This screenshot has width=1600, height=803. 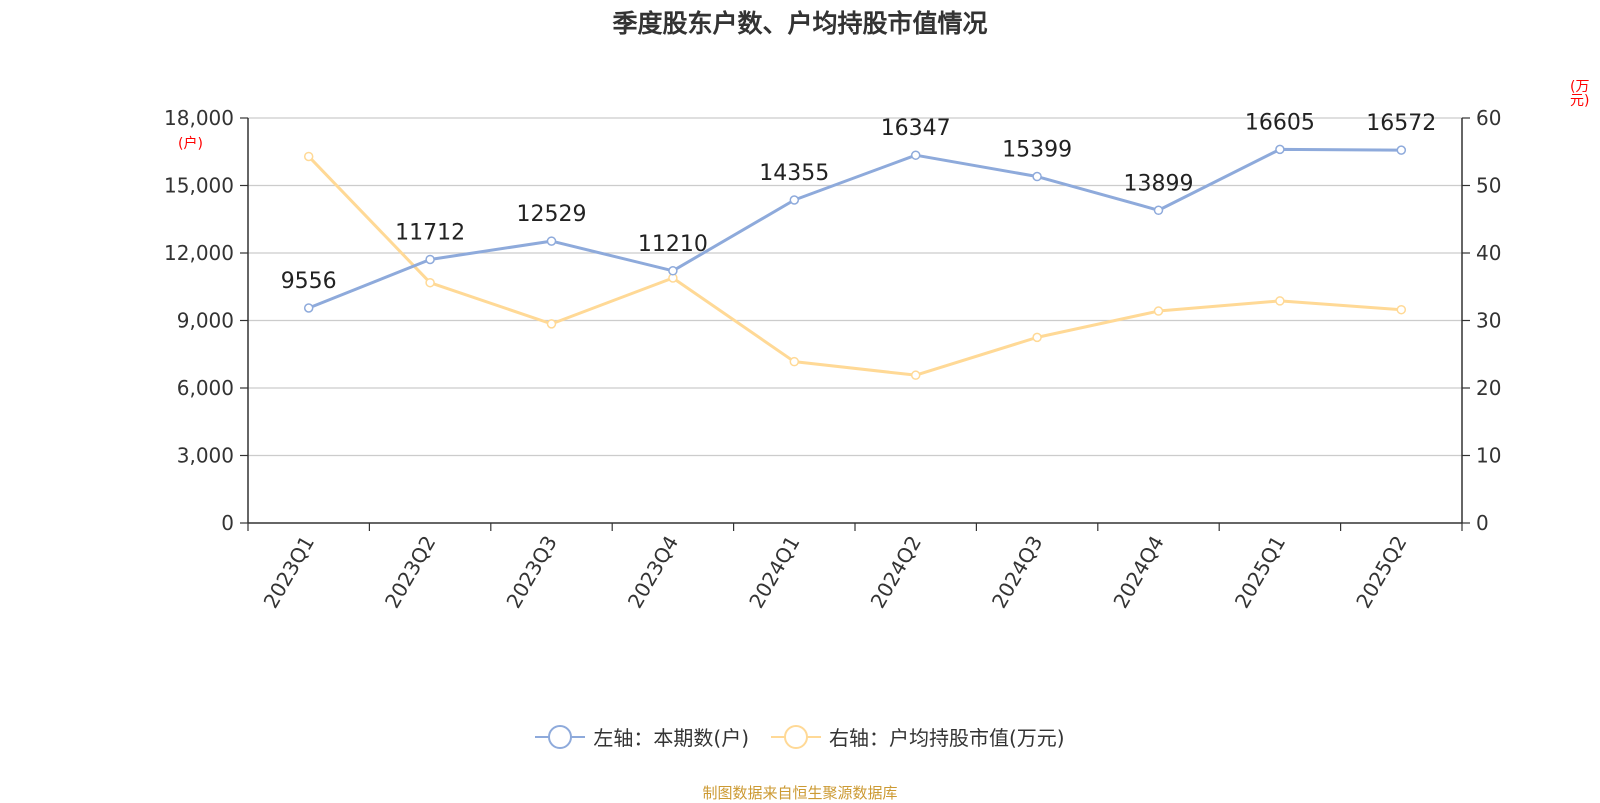 What do you see at coordinates (1280, 122) in the screenshot?
I see `data-label-shareholder-count: 16605` at bounding box center [1280, 122].